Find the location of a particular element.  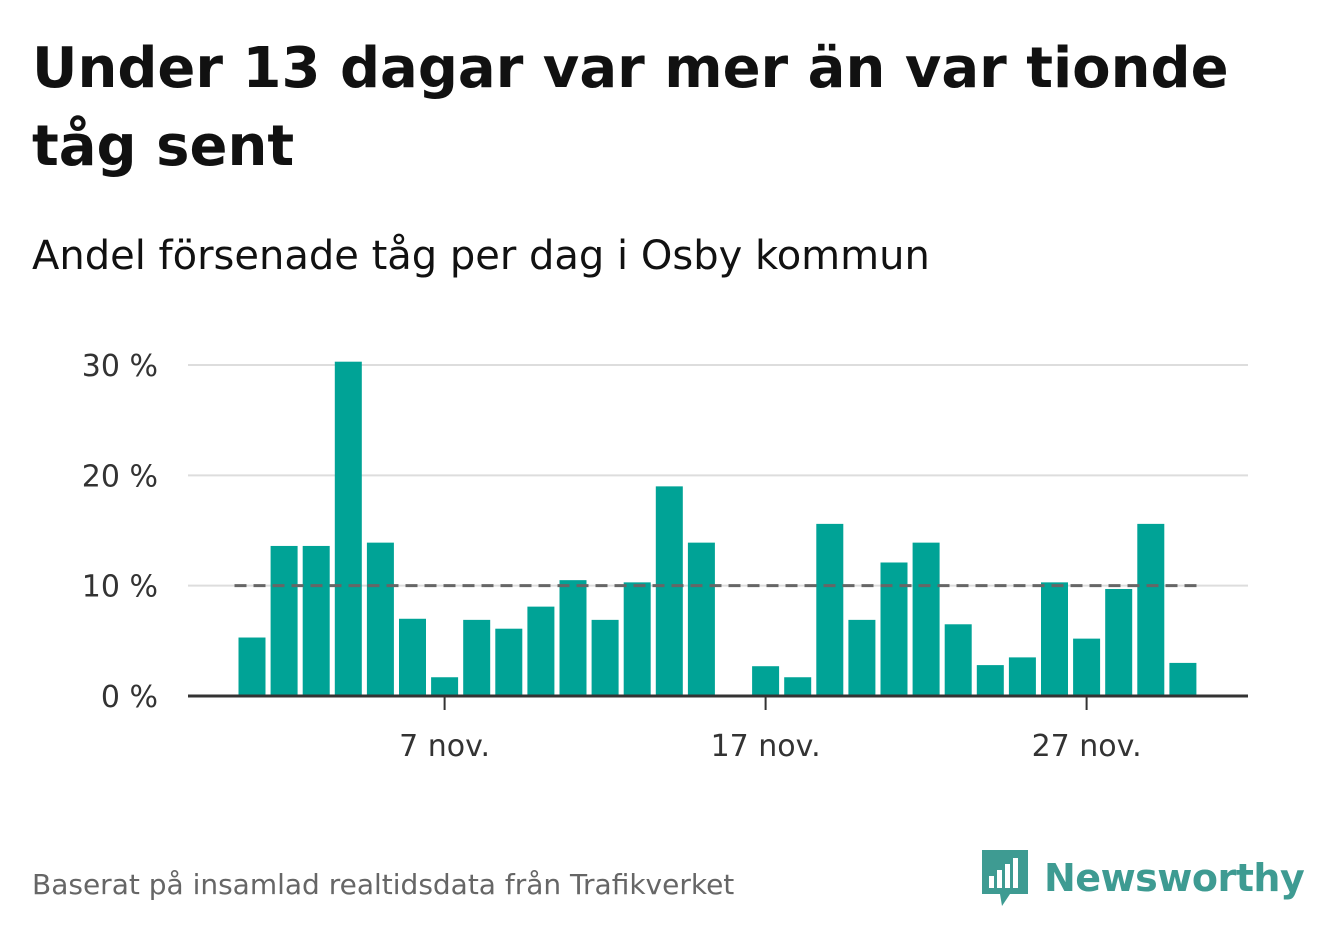

x-tick-label: 7 nov. is located at coordinates (444, 746).